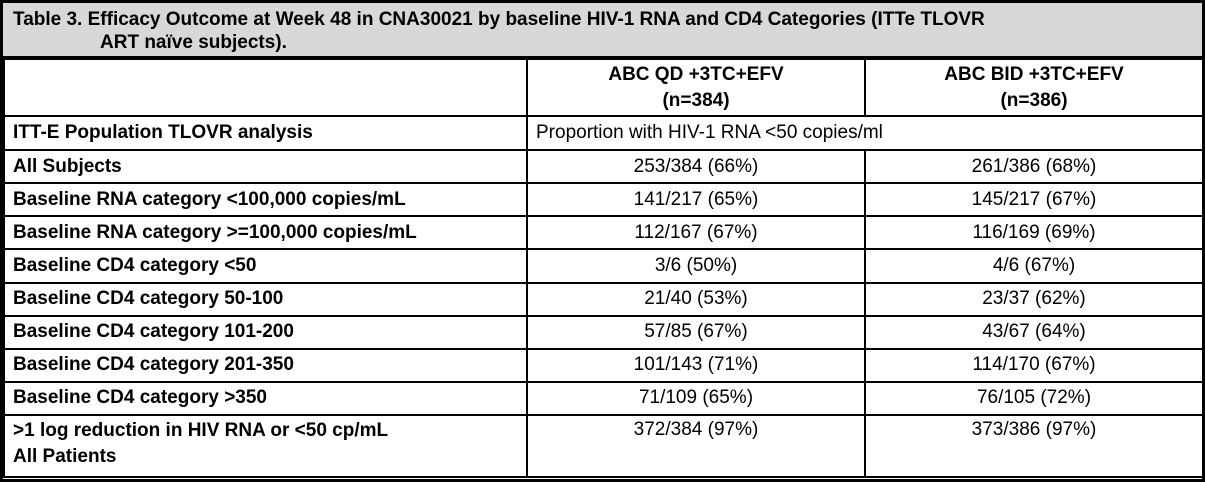 The width and height of the screenshot is (1205, 482). Describe the element at coordinates (1034, 446) in the screenshot. I see `bid-value: 373/386 (97%)` at that location.